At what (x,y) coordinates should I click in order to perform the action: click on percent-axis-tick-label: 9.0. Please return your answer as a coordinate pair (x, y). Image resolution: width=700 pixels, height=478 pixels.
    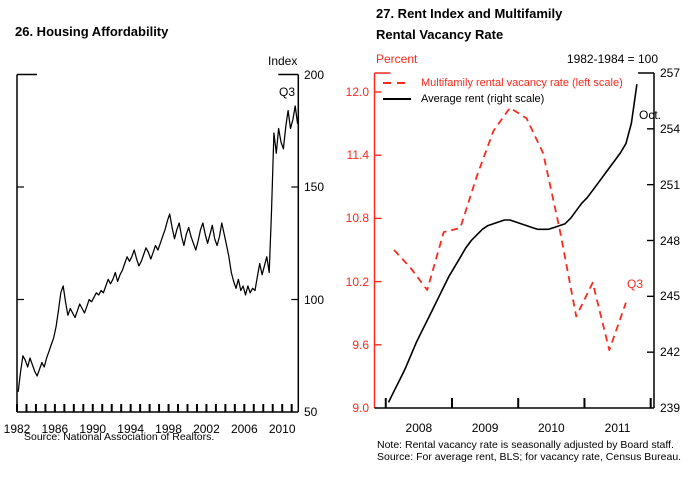
    Looking at the image, I should click on (360, 408).